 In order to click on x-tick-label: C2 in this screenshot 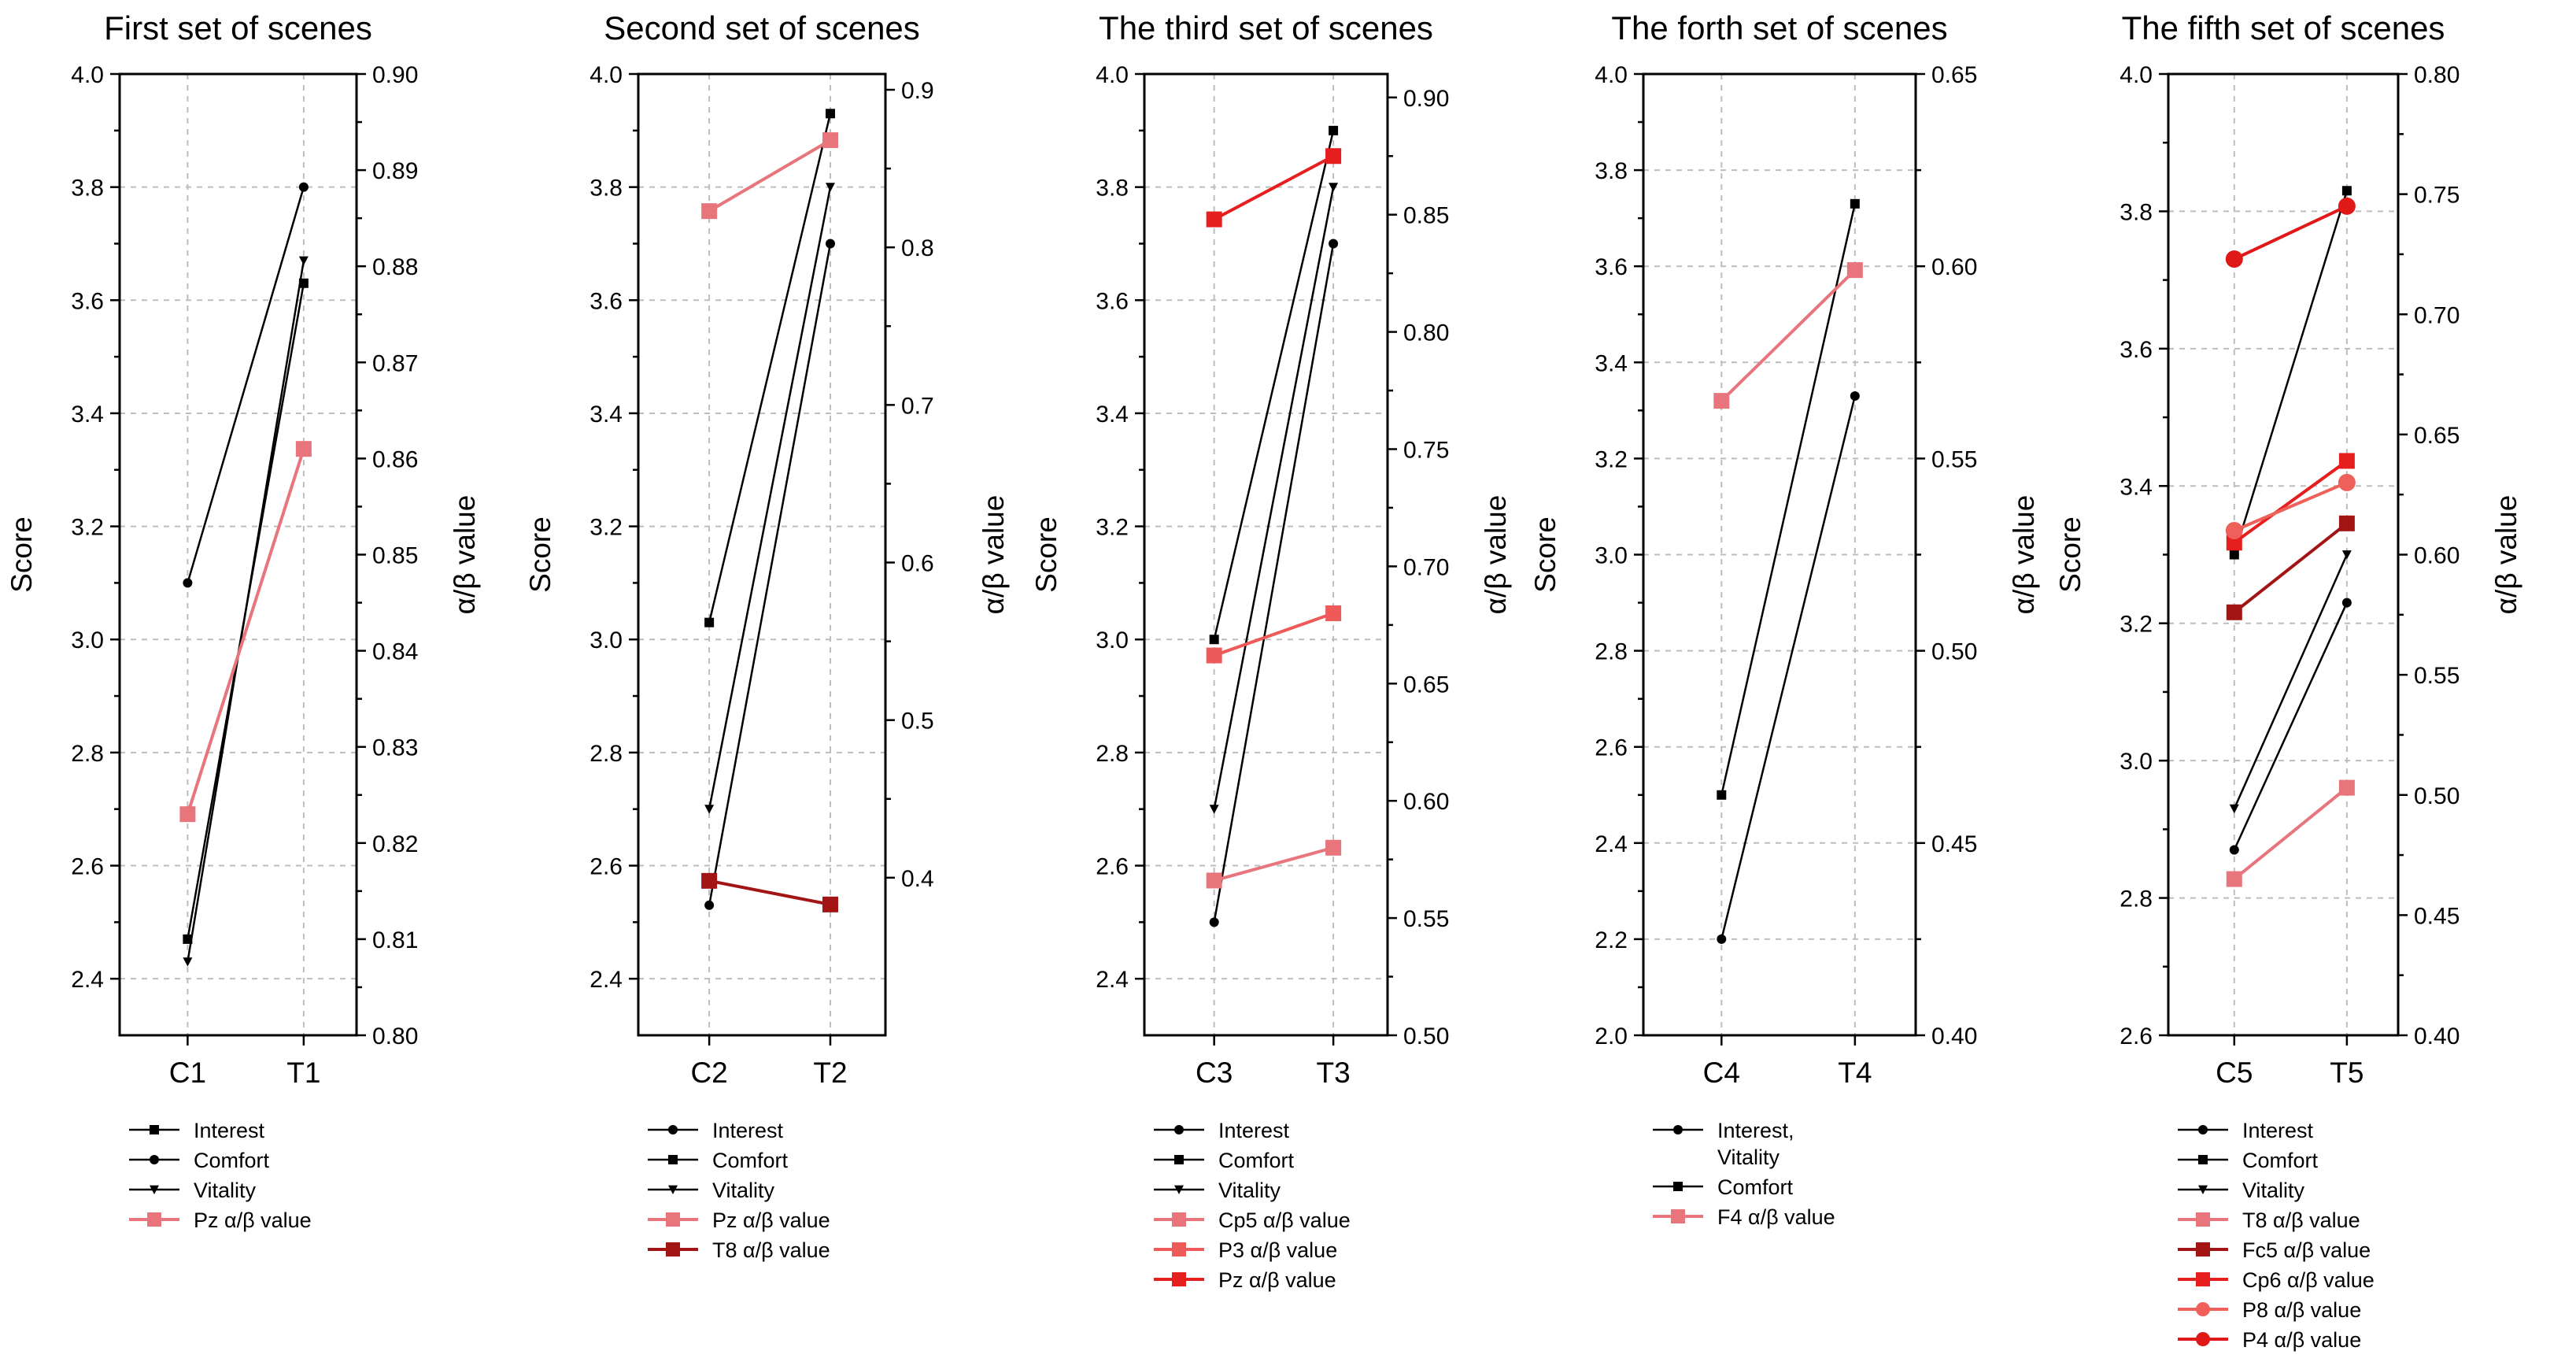, I will do `click(708, 1073)`.